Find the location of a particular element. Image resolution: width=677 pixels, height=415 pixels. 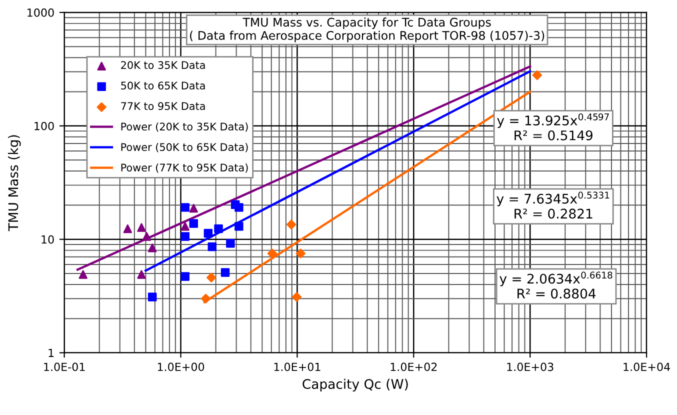

x-axis-title: Capacity Qc (W) is located at coordinates (355, 385).